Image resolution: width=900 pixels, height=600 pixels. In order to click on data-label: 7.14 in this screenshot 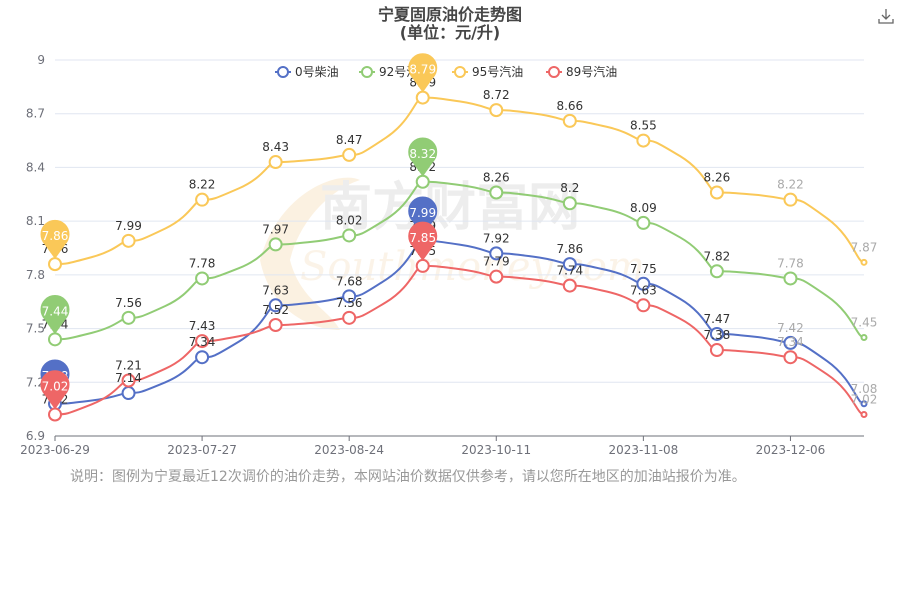, I will do `click(128, 378)`.